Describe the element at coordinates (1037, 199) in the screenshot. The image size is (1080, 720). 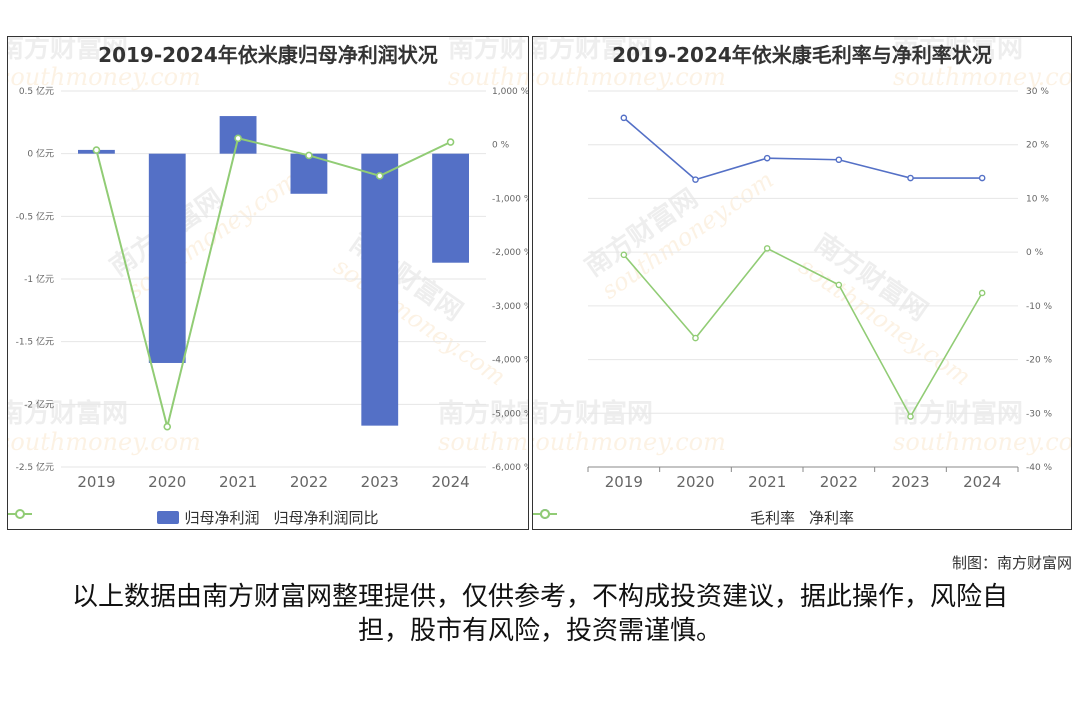
I see `y-right-tick-label: 10 %` at that location.